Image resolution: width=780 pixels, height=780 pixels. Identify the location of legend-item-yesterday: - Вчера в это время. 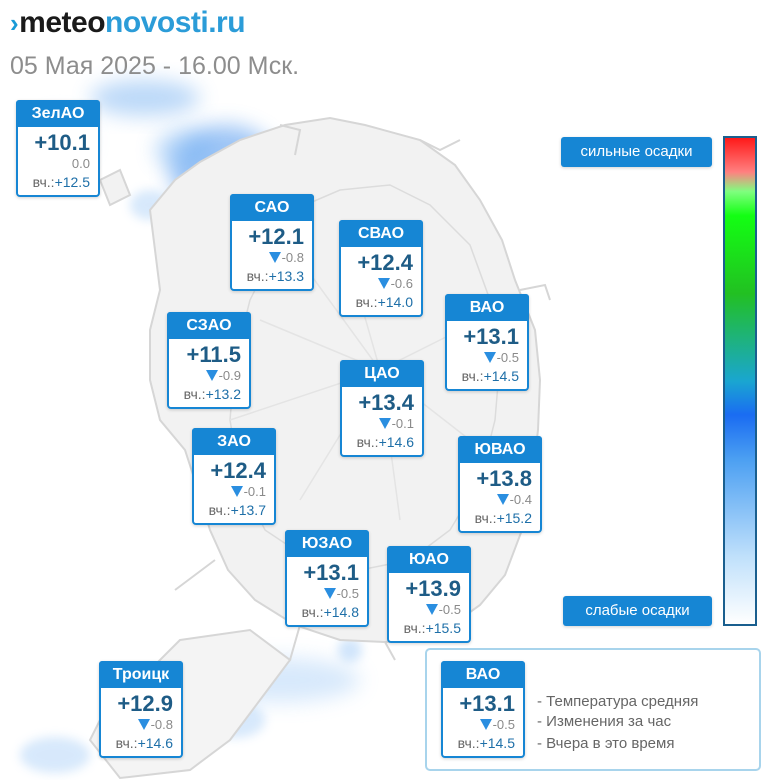
(606, 743).